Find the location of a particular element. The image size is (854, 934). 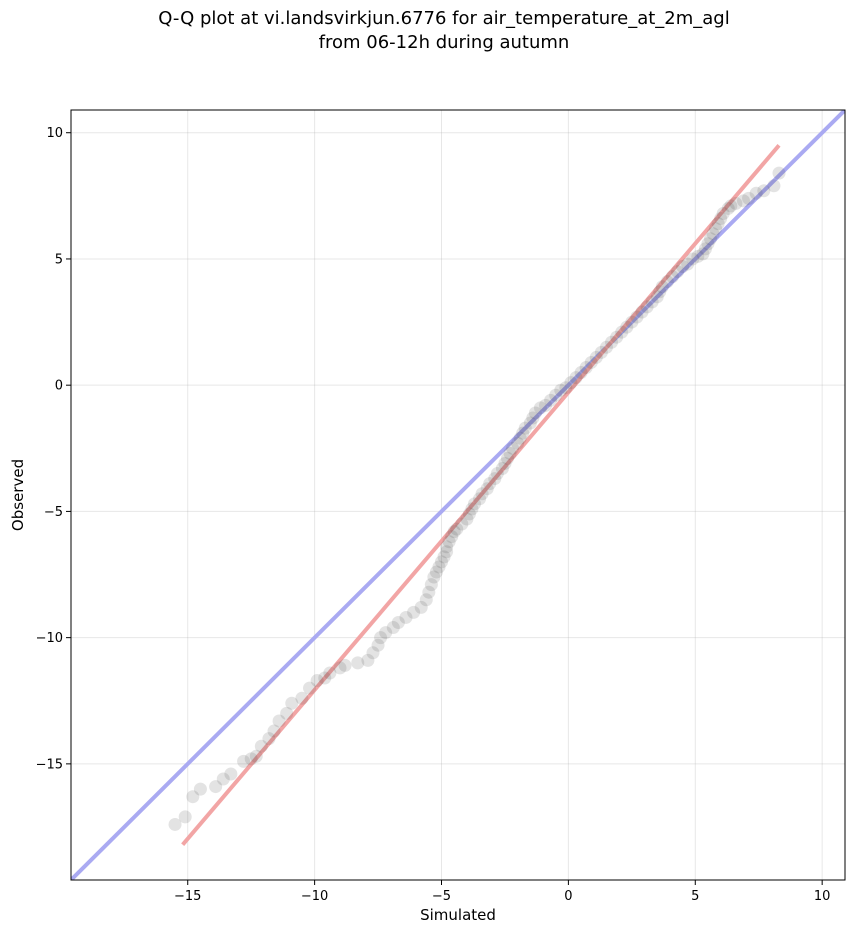

x-tick-label: −15 is located at coordinates (187, 896).